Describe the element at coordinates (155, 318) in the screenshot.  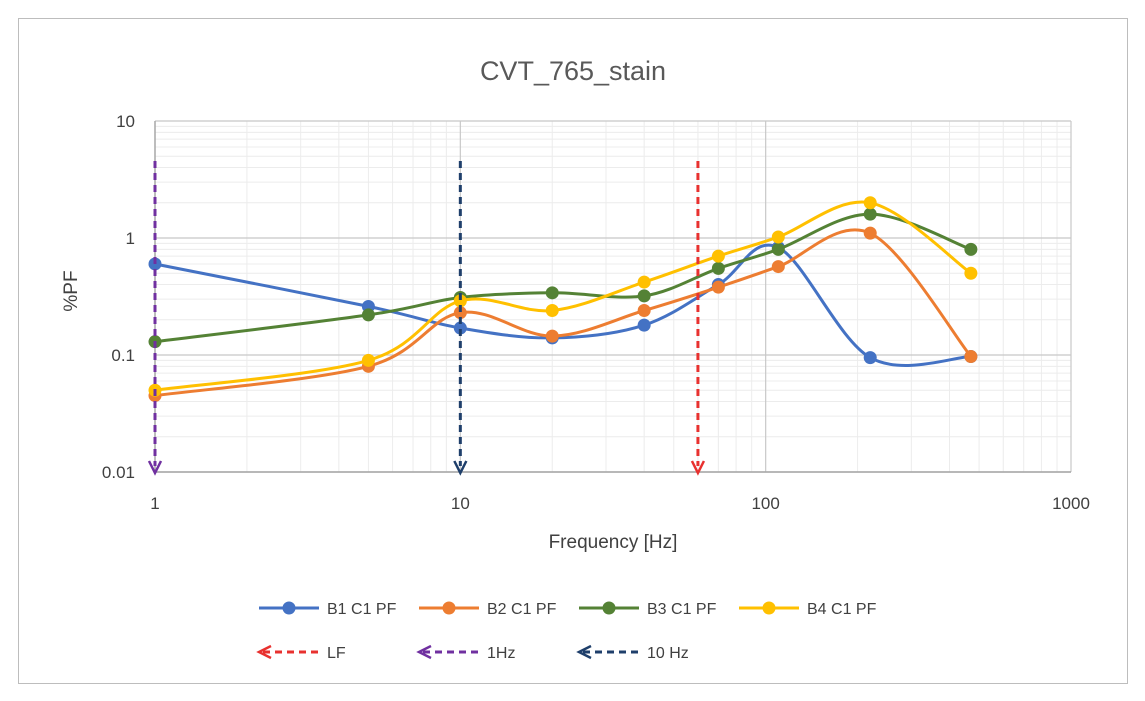
I see `marker-line-1hz` at that location.